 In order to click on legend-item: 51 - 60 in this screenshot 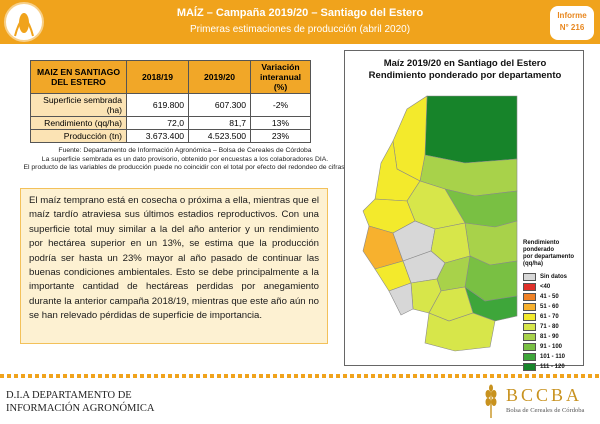, I will do `click(545, 307)`.